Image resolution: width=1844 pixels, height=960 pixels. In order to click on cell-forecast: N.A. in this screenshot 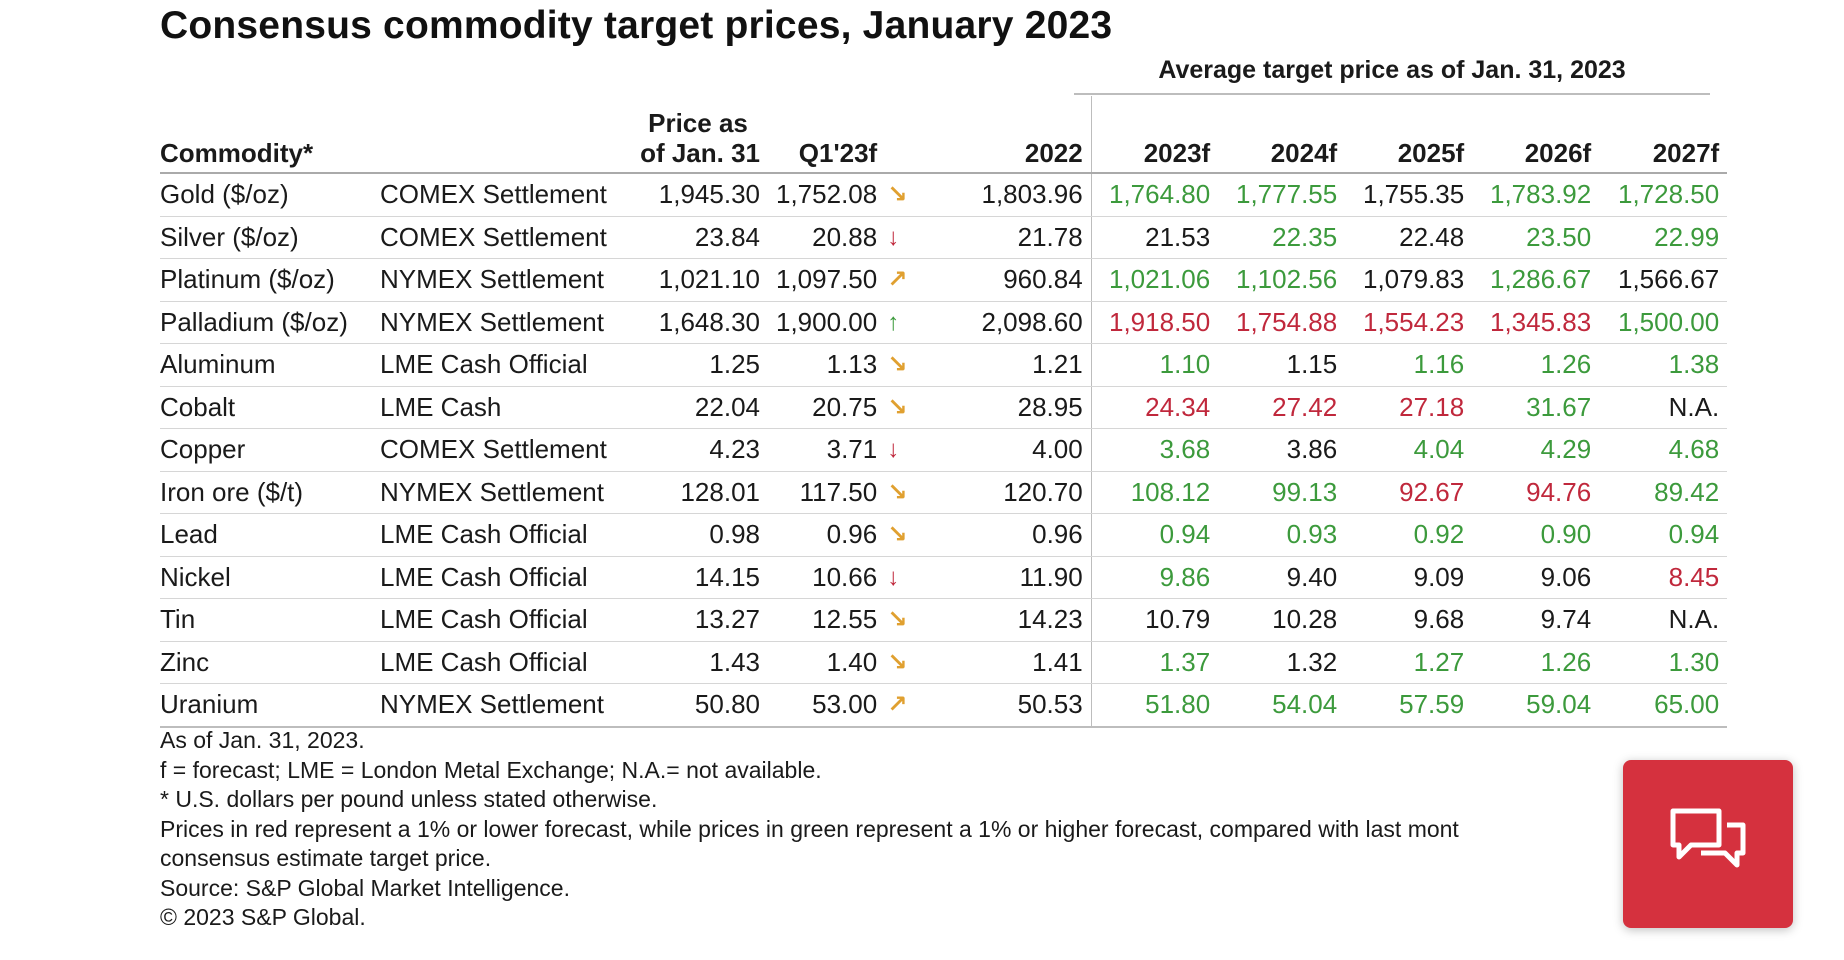, I will do `click(1663, 620)`.